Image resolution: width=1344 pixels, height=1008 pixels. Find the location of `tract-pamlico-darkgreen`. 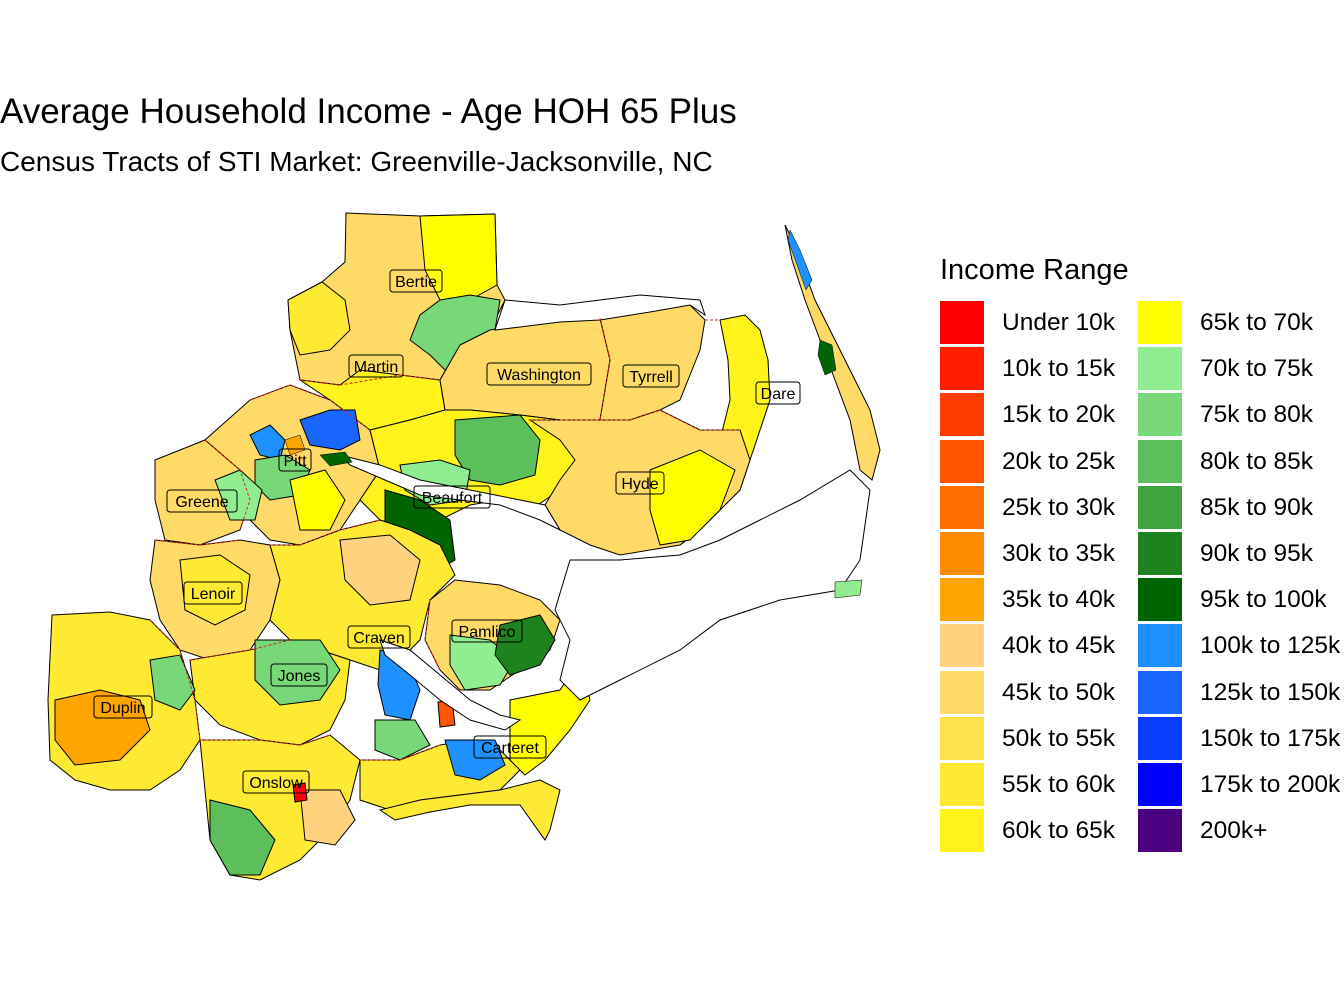

tract-pamlico-darkgreen is located at coordinates (525, 645).